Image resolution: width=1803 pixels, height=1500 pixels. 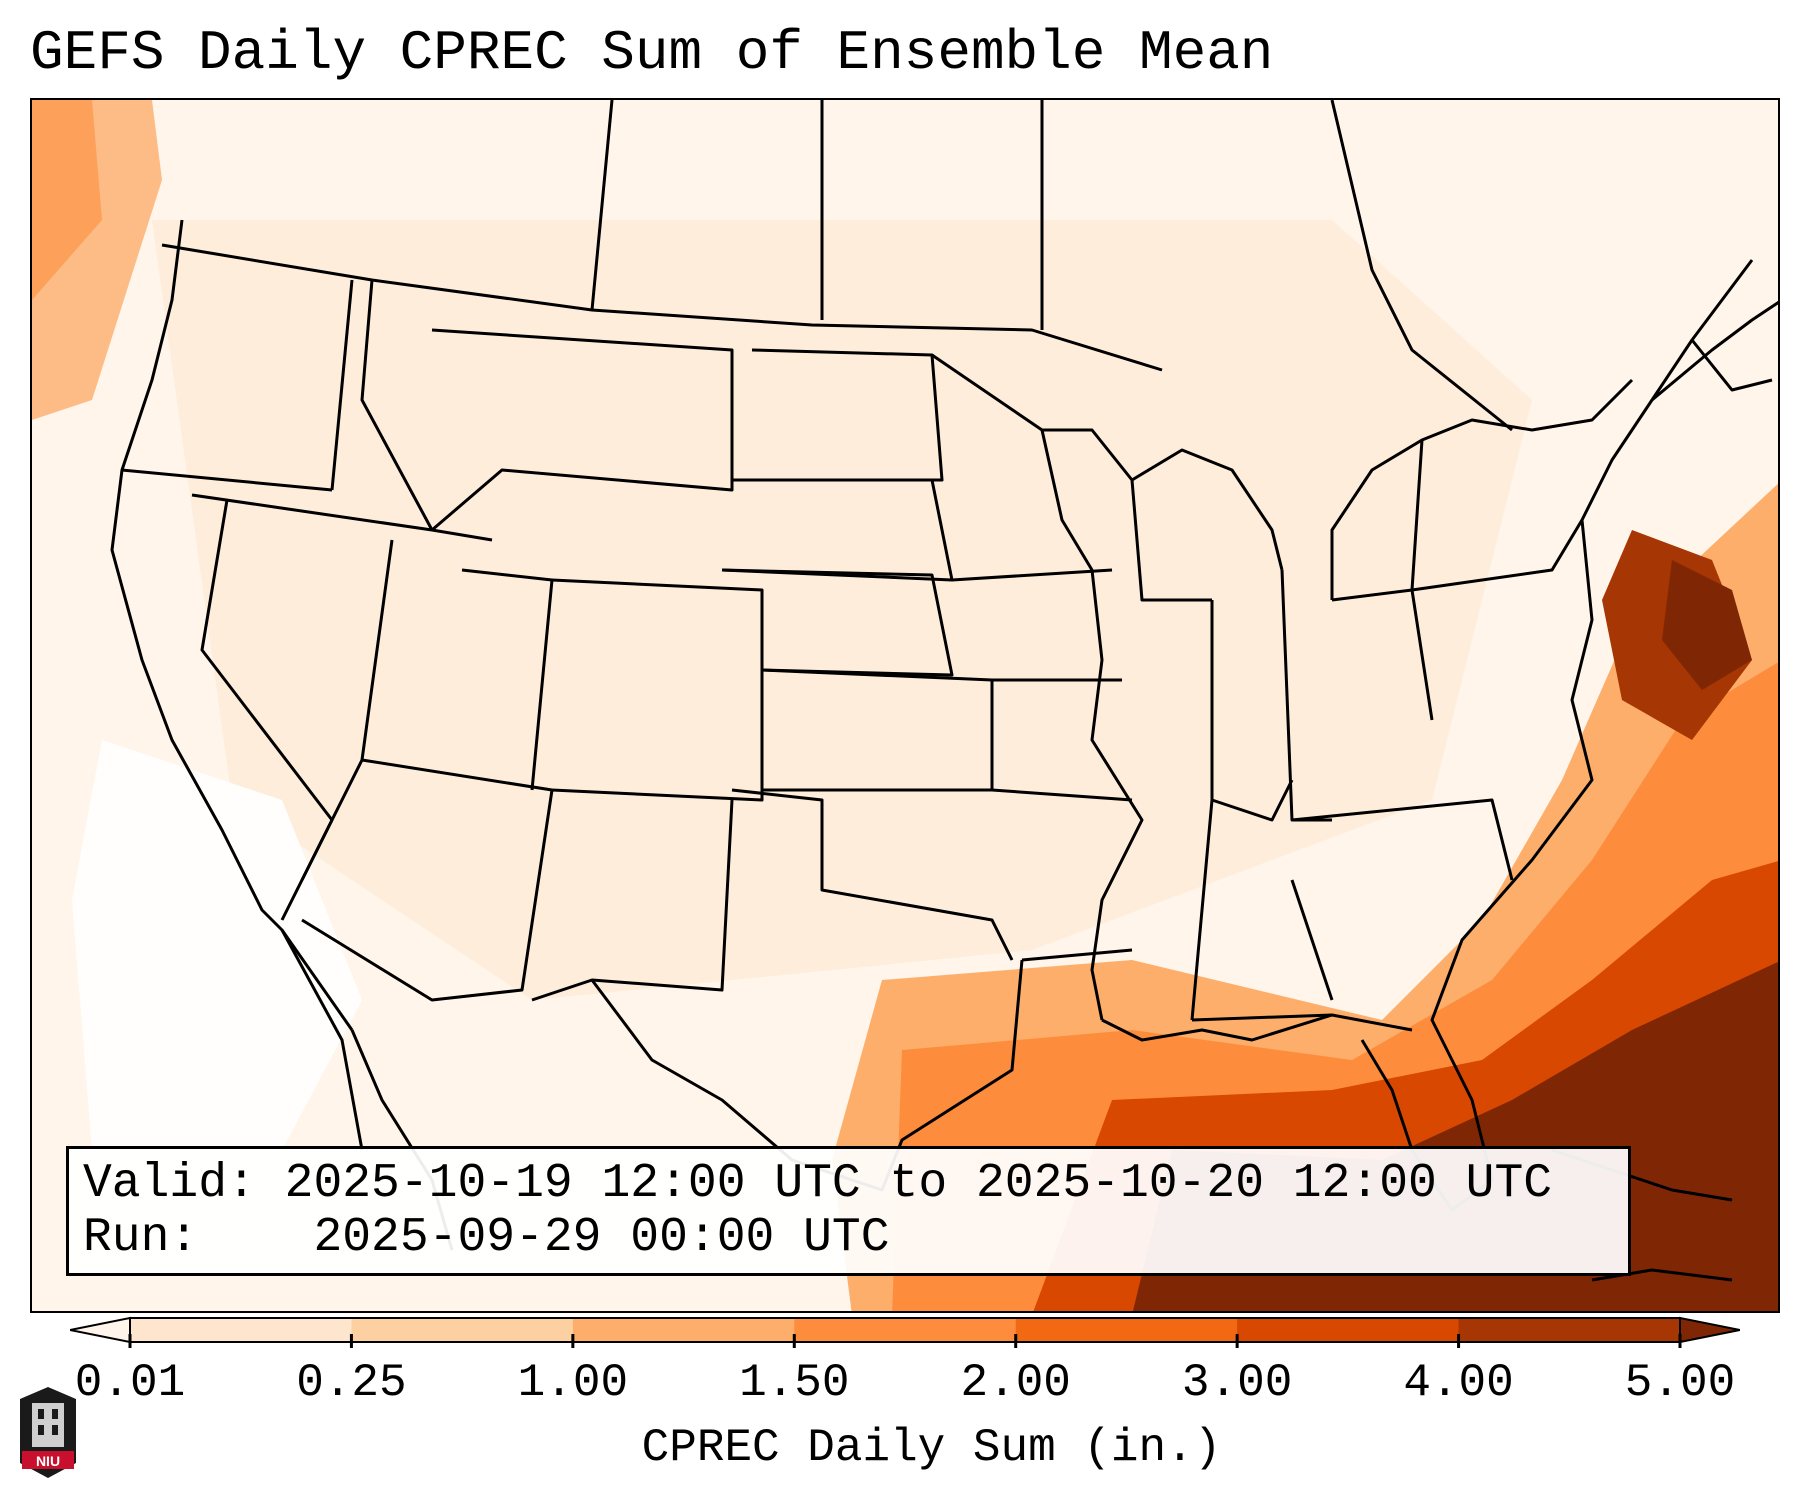 What do you see at coordinates (1458, 1383) in the screenshot?
I see `colorbar-tick-label: 4.00` at bounding box center [1458, 1383].